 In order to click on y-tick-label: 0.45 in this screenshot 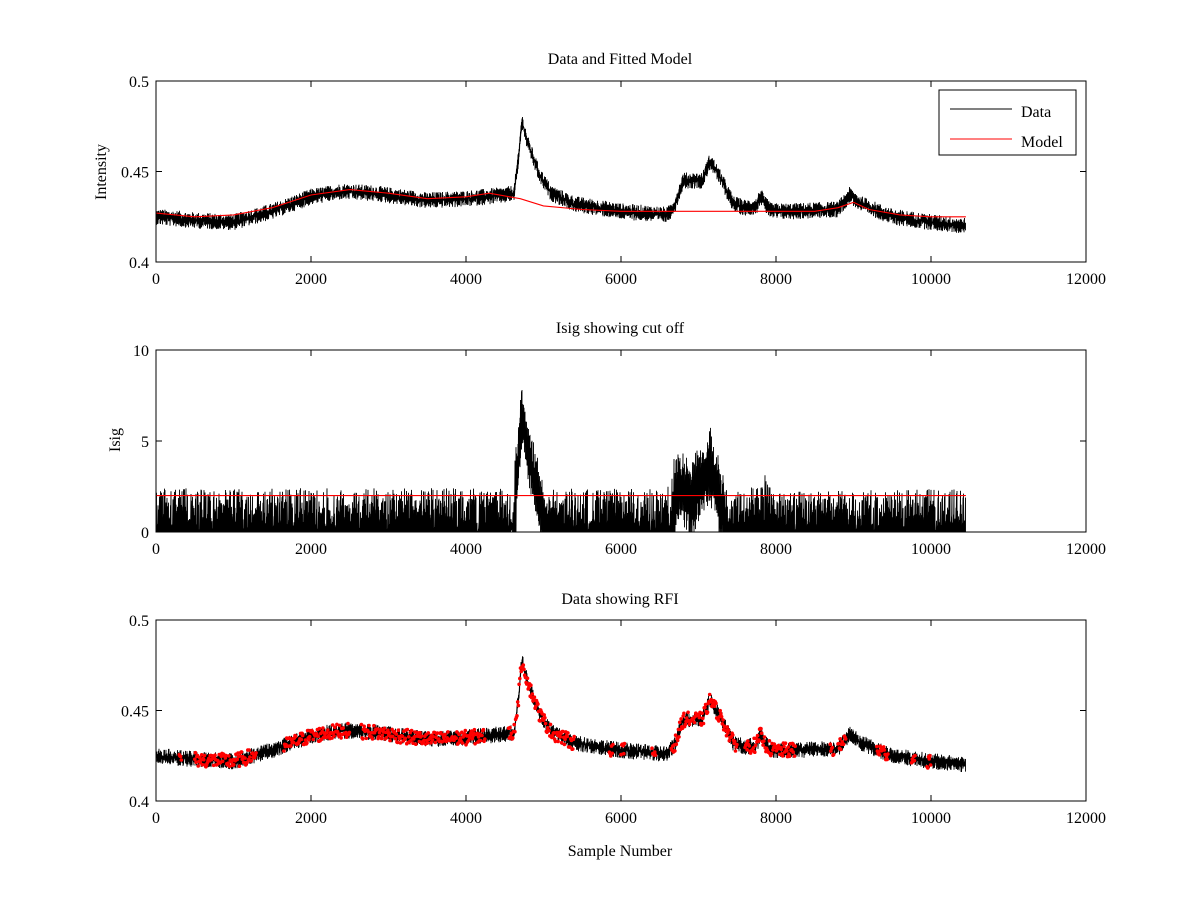, I will do `click(135, 712)`.